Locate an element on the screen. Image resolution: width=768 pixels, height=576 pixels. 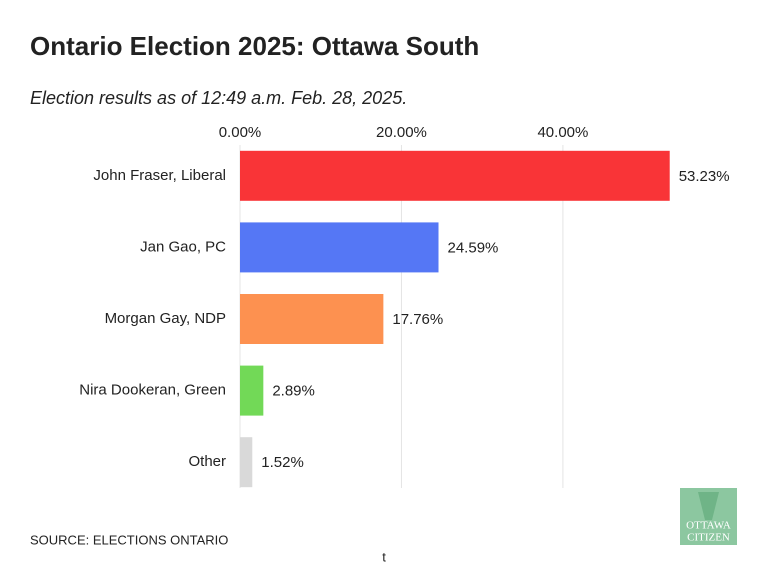
logo-shape is located at coordinates (708, 506).